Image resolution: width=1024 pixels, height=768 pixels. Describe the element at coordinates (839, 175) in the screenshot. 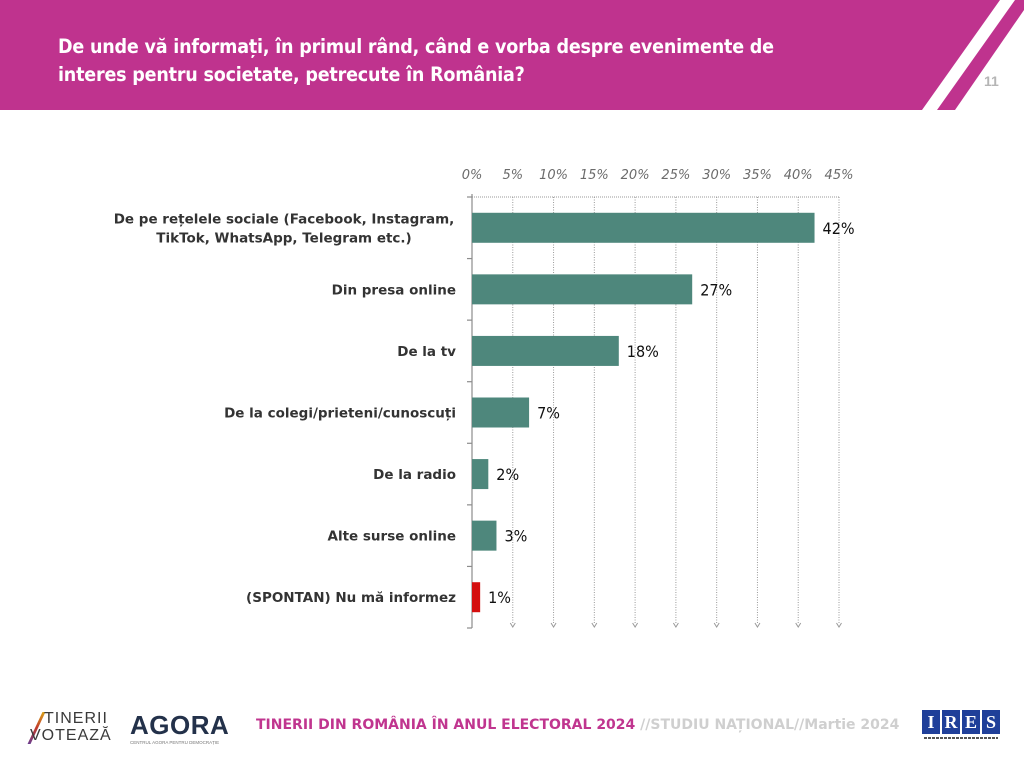

I see `x-tick-label: 45%` at that location.